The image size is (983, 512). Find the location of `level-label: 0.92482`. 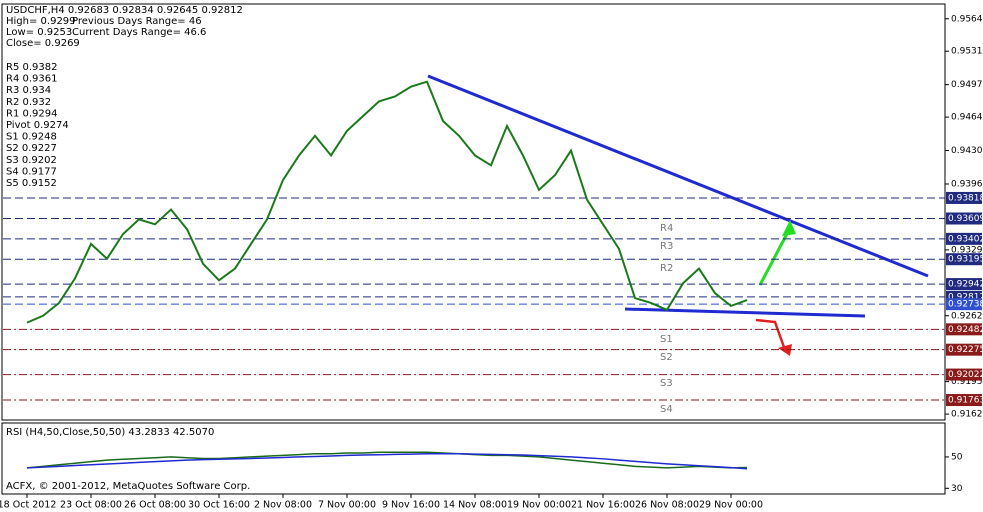

level-label: 0.92482 is located at coordinates (965, 330).